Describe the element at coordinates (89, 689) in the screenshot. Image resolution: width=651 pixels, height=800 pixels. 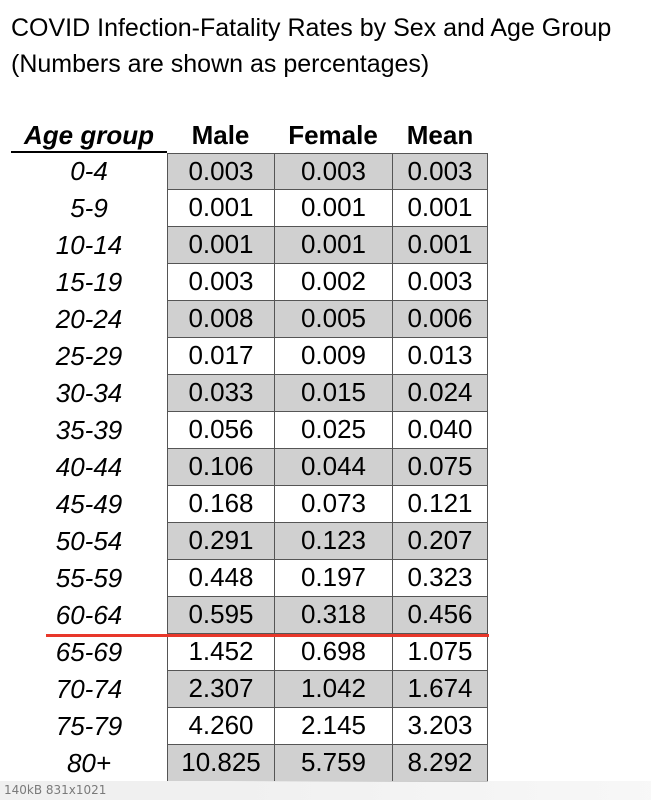
I see `age-group-cell: 70-74` at that location.